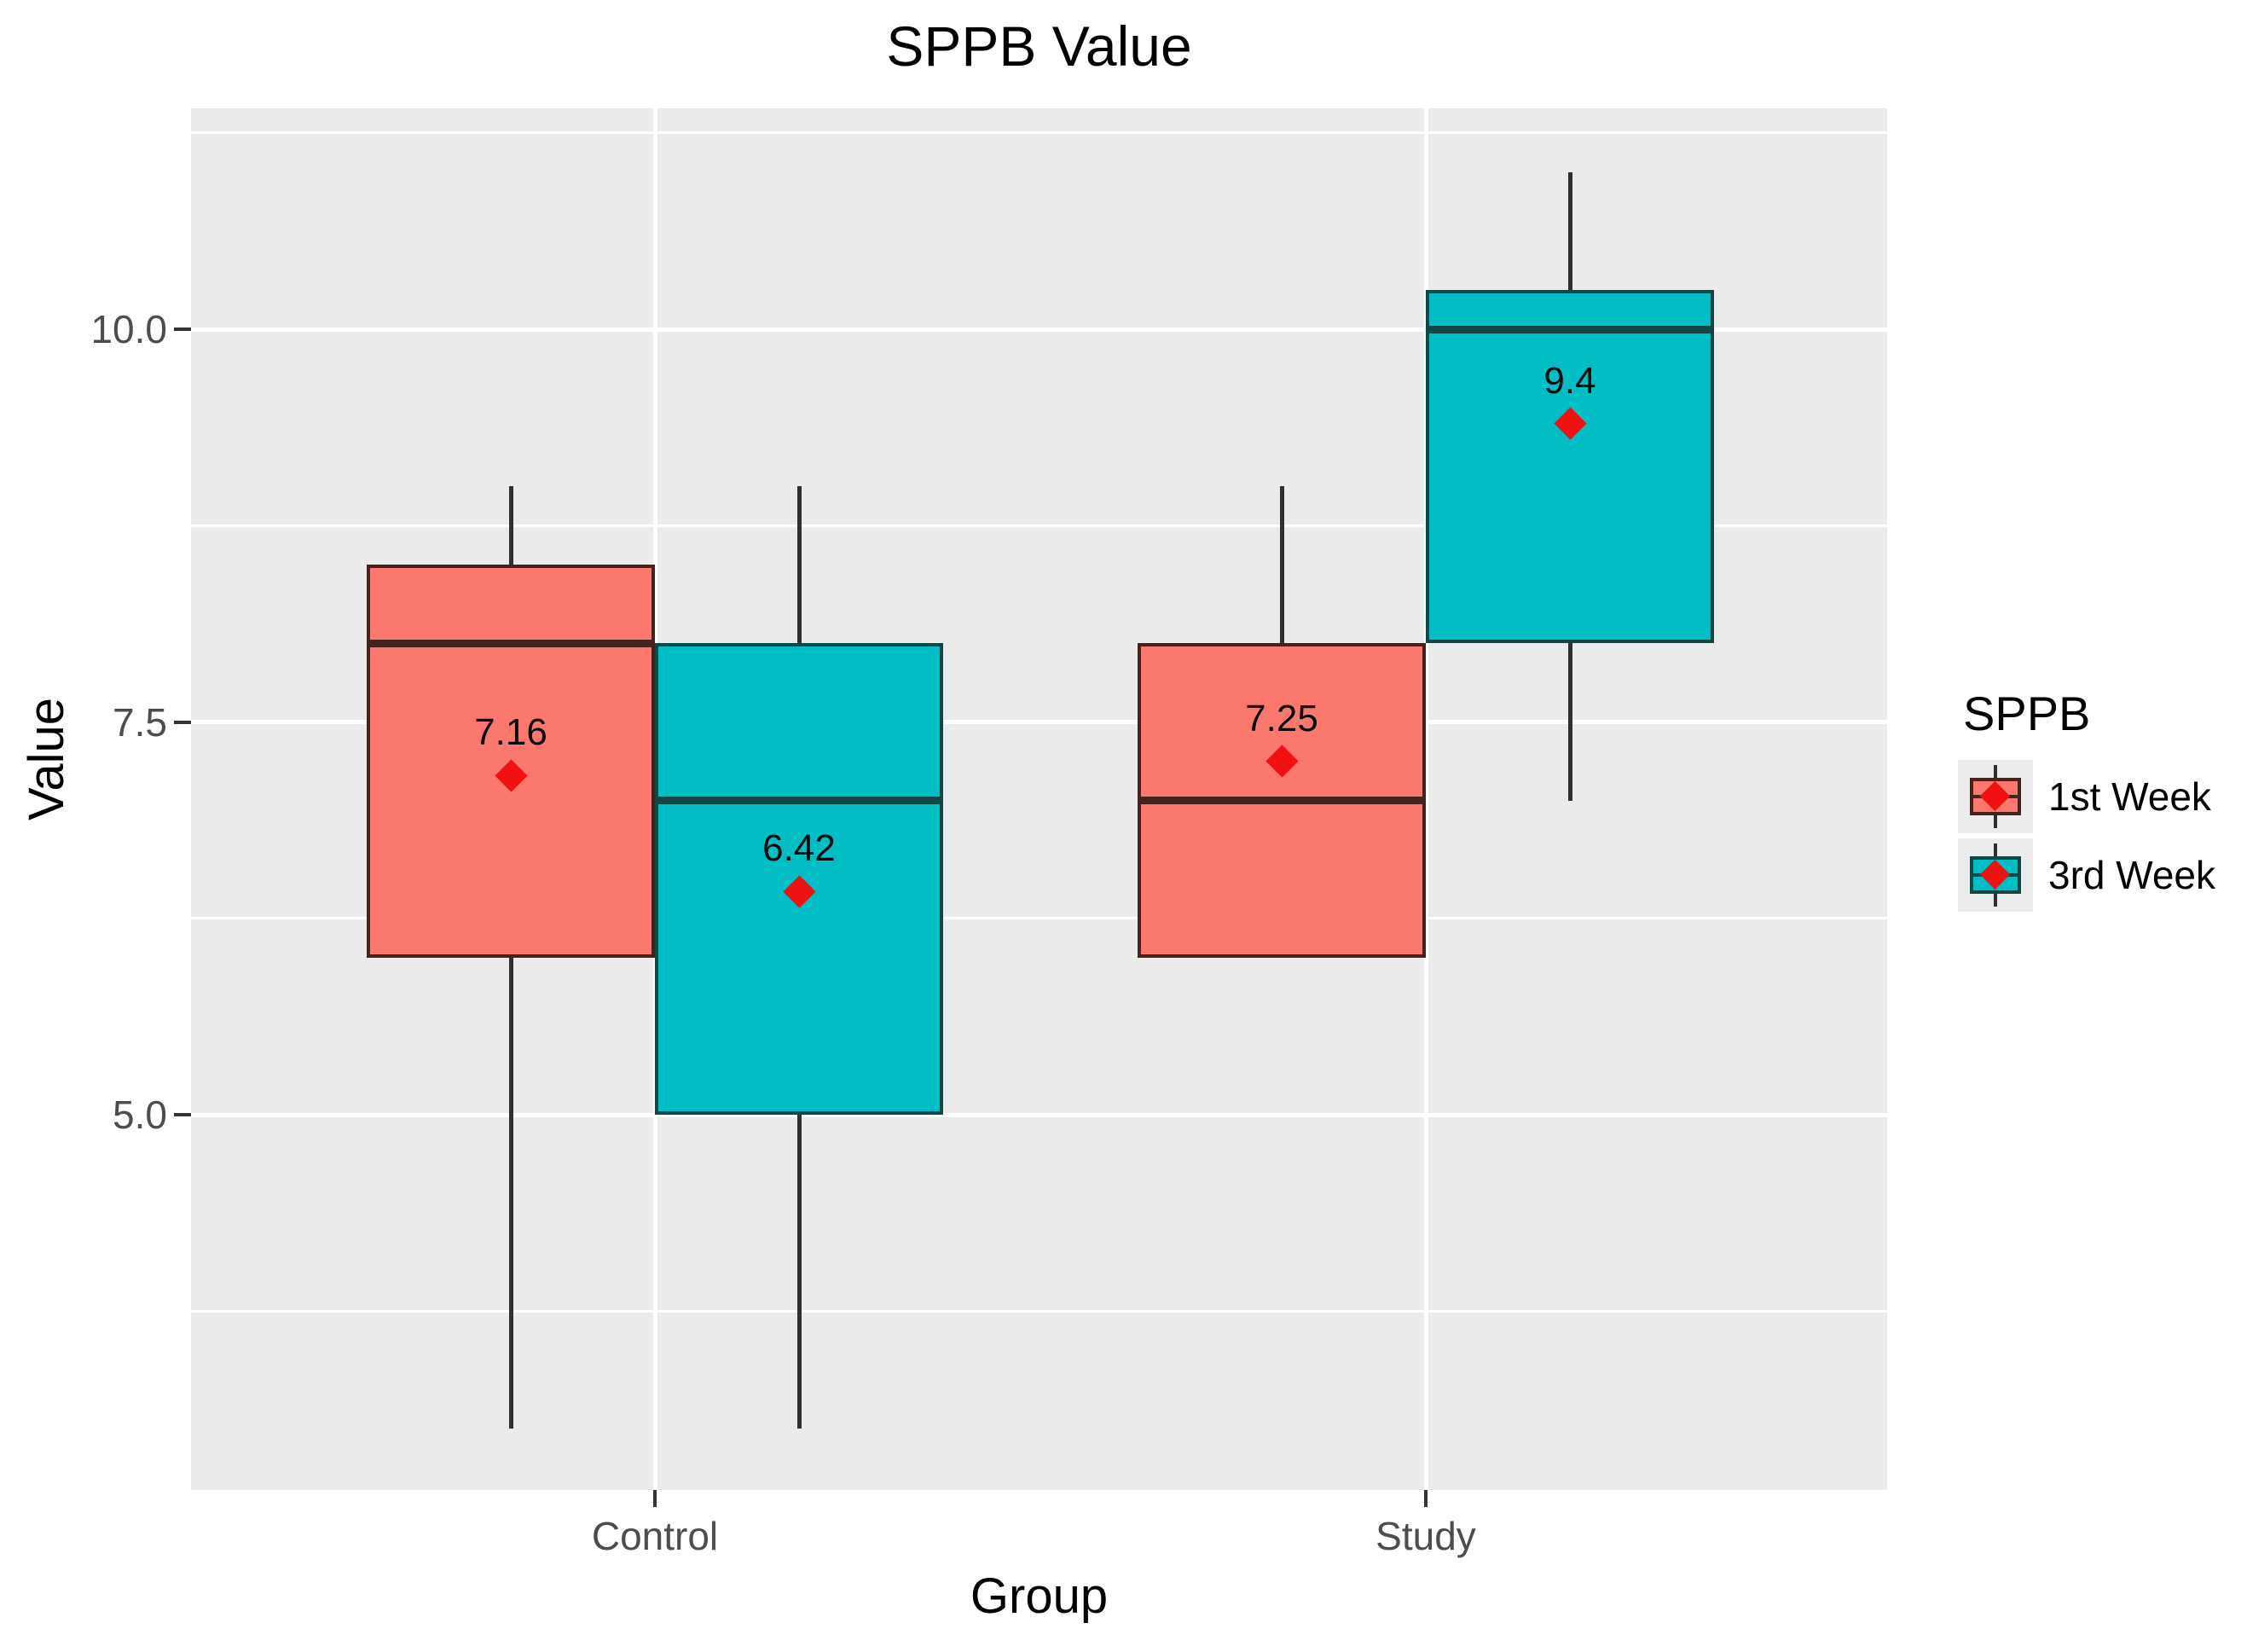 The height and width of the screenshot is (1652, 2247). Describe the element at coordinates (1425, 1536) in the screenshot. I see `x-tick-label: Study` at that location.